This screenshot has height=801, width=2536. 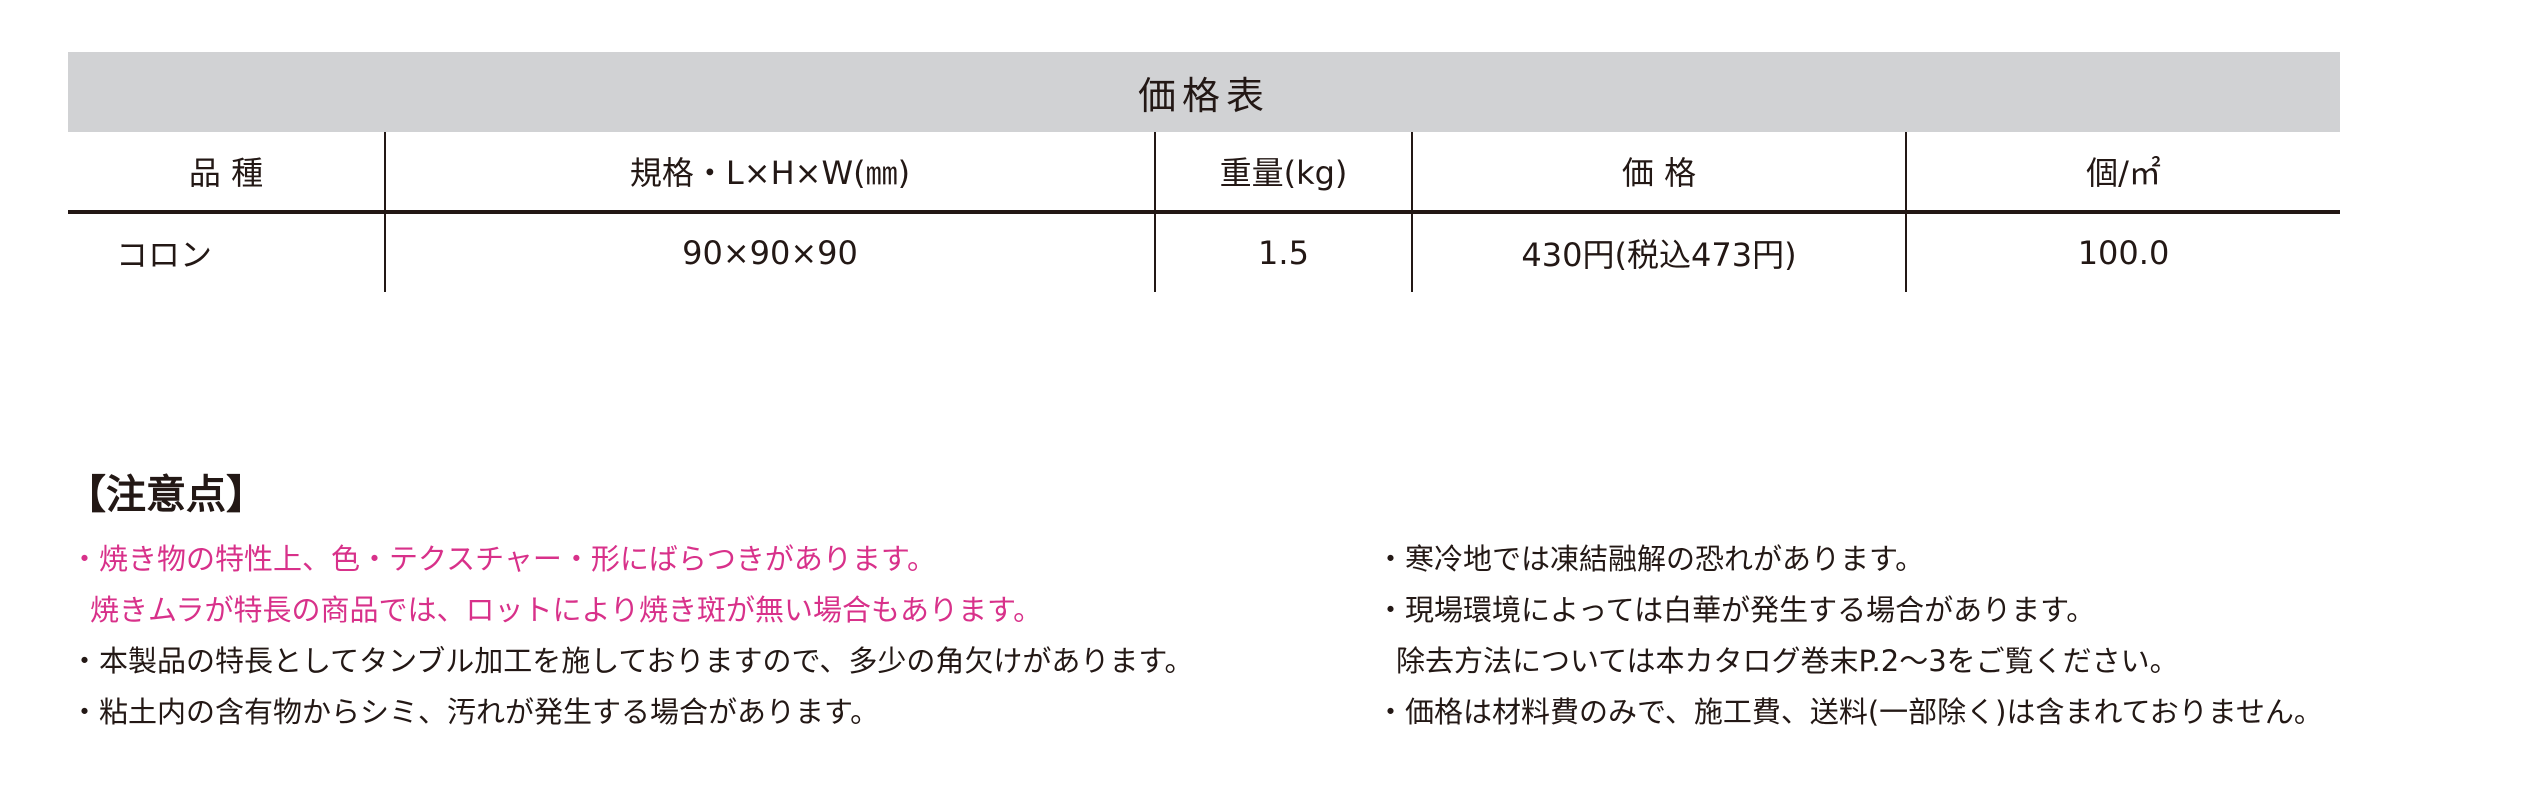 I want to click on note-item: 除去方法については本カタログ巻末P.2～3をご覧ください。, so click(x=1787, y=661).